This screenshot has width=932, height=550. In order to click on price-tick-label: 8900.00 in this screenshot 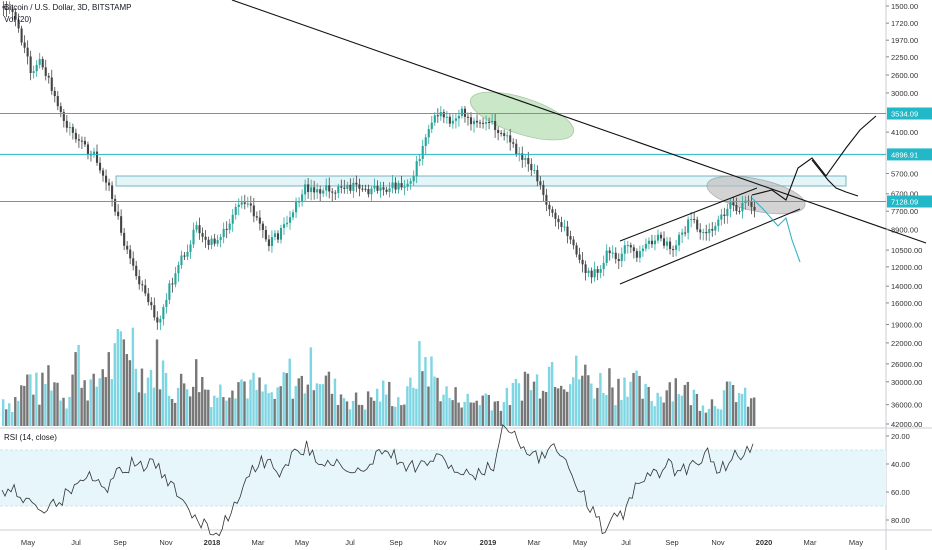, I will do `click(904, 229)`.